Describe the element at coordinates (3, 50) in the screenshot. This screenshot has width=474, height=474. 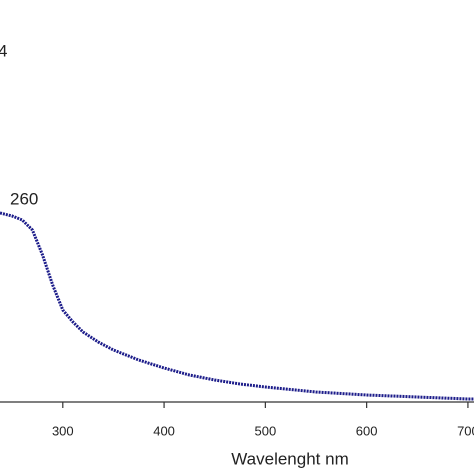
I see `annotation: 4` at that location.